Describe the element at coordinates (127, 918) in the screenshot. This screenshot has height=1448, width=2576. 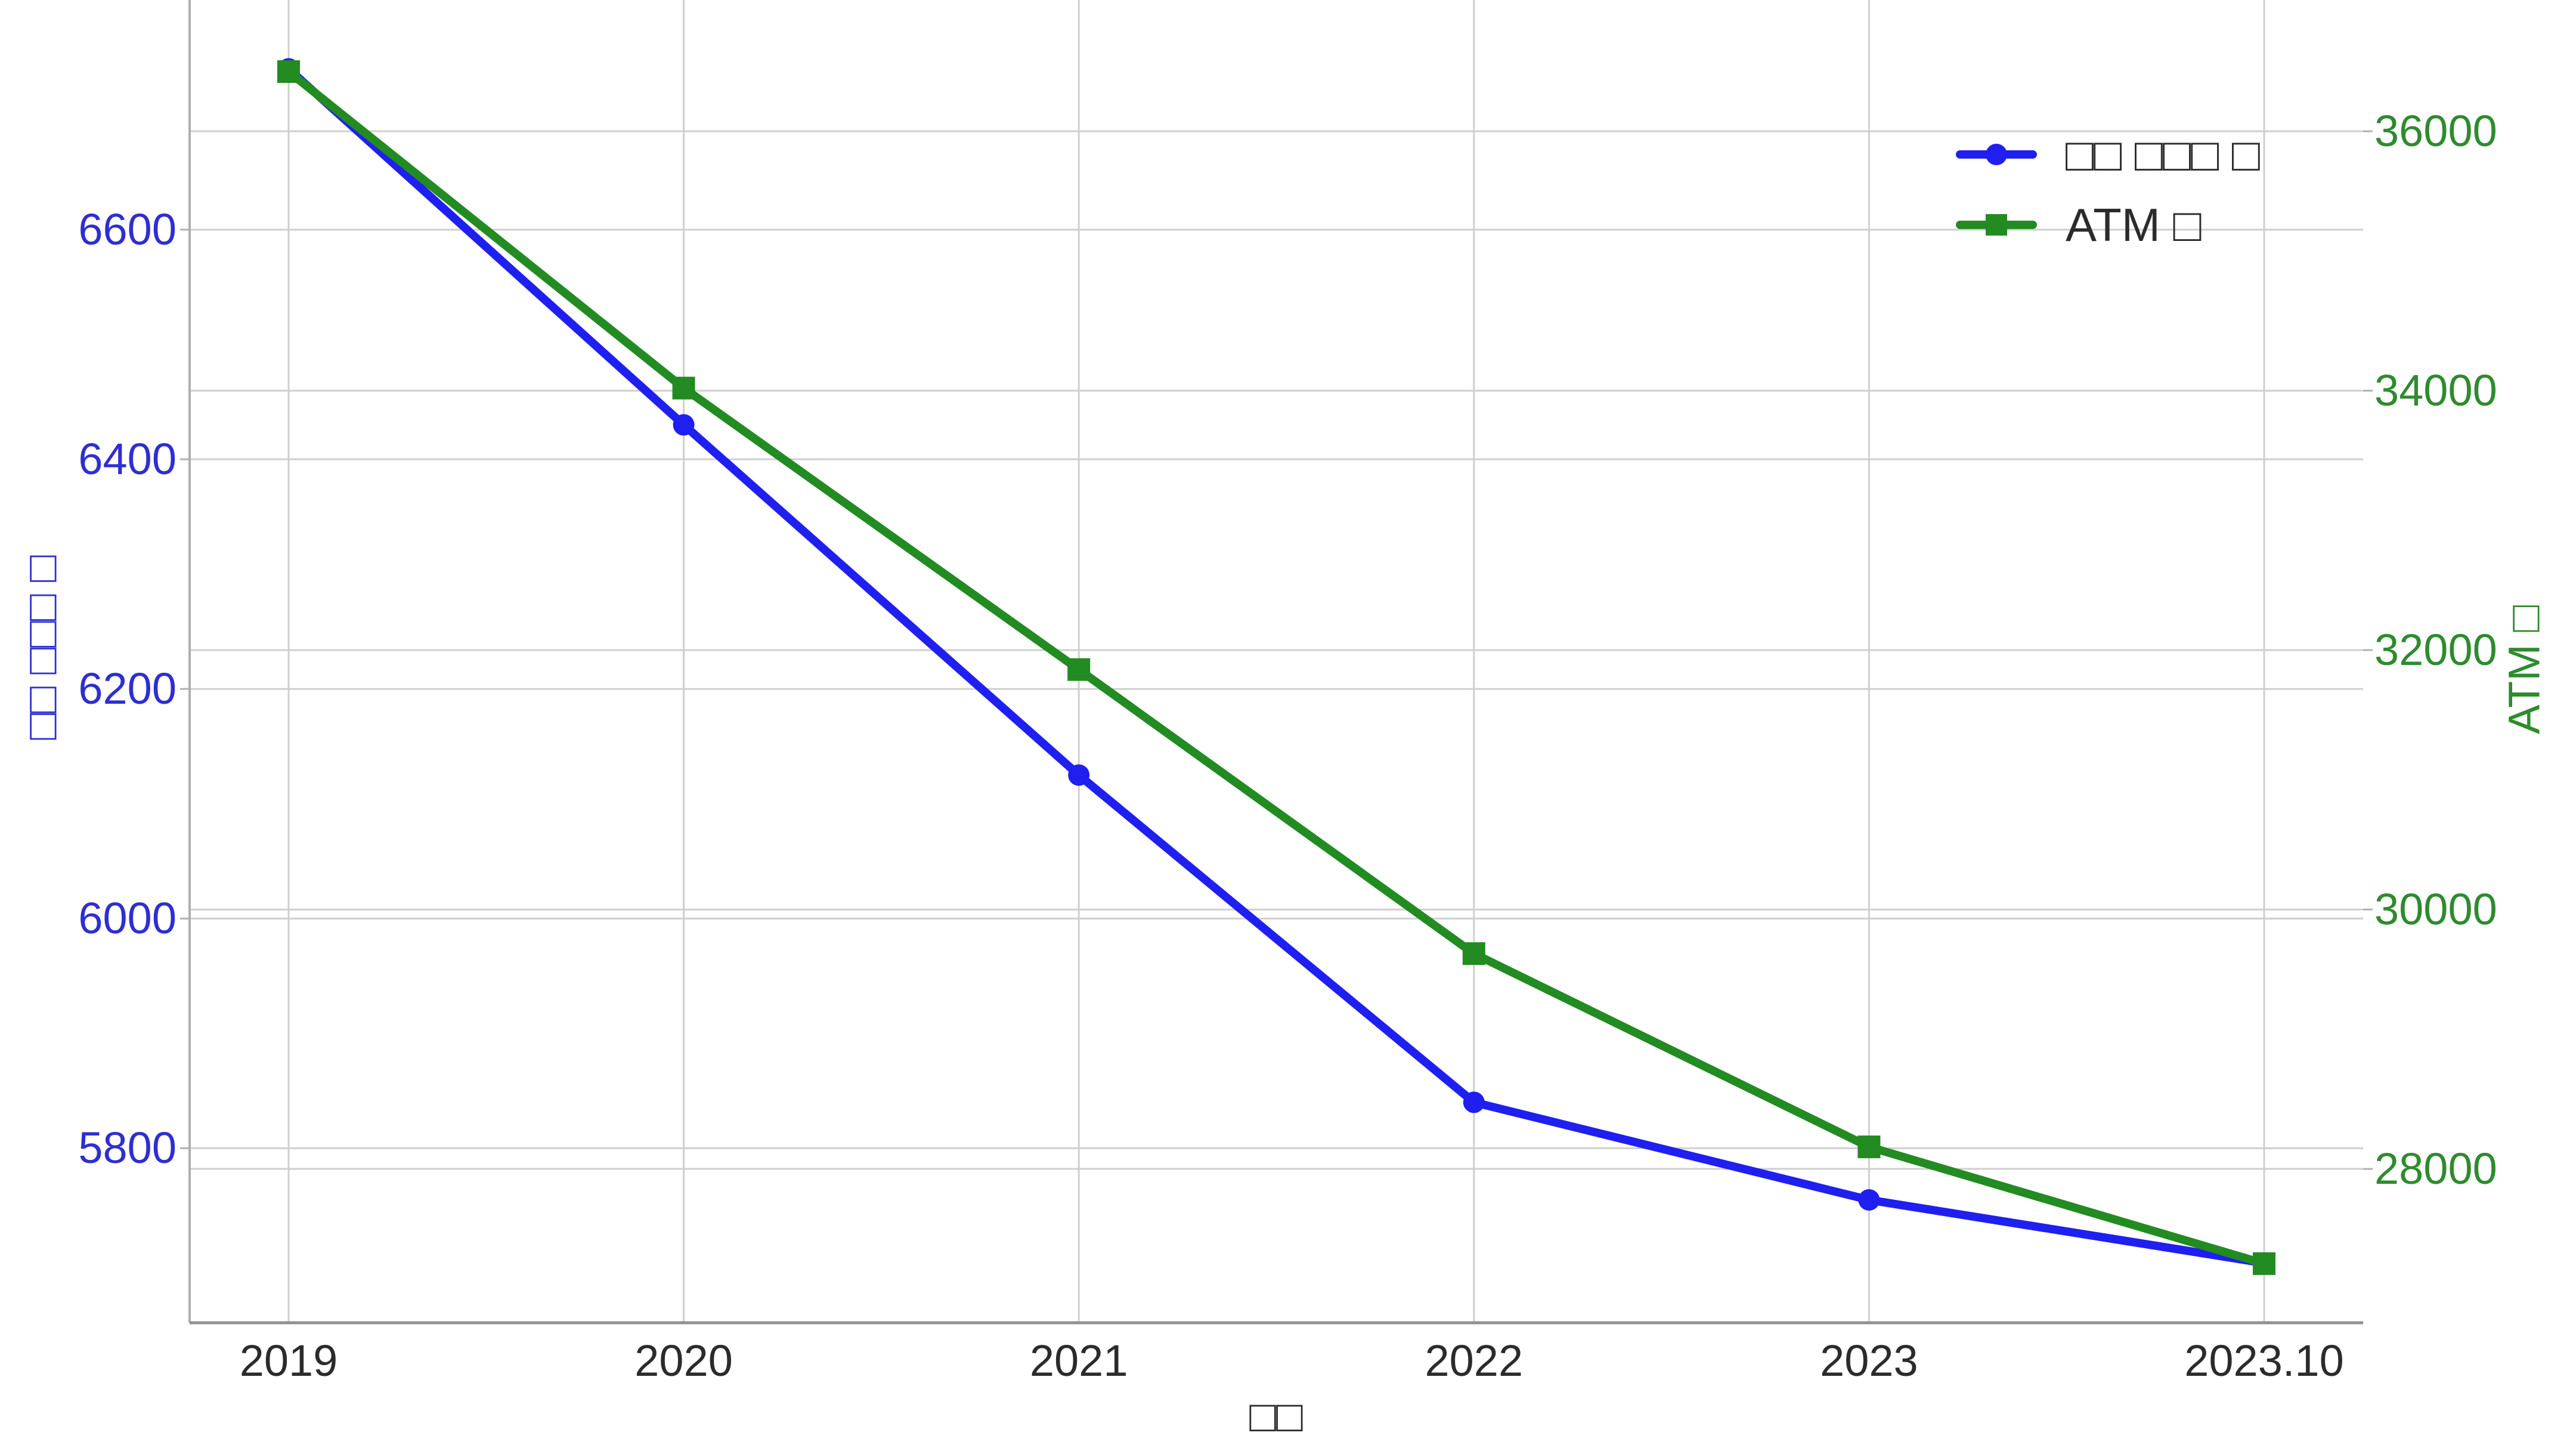
I see `y-left-tick-label: 6000` at that location.